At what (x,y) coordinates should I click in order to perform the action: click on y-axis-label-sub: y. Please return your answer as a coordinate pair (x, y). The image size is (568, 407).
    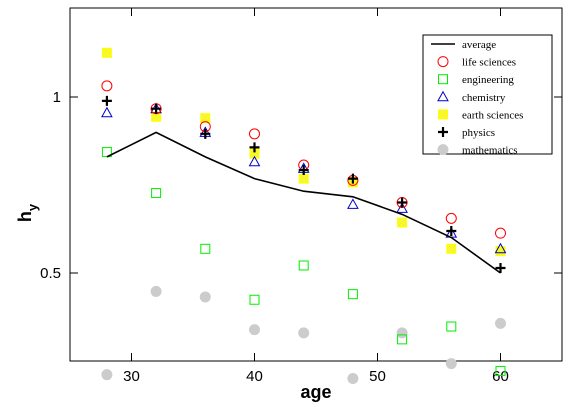
    Looking at the image, I should click on (32, 207).